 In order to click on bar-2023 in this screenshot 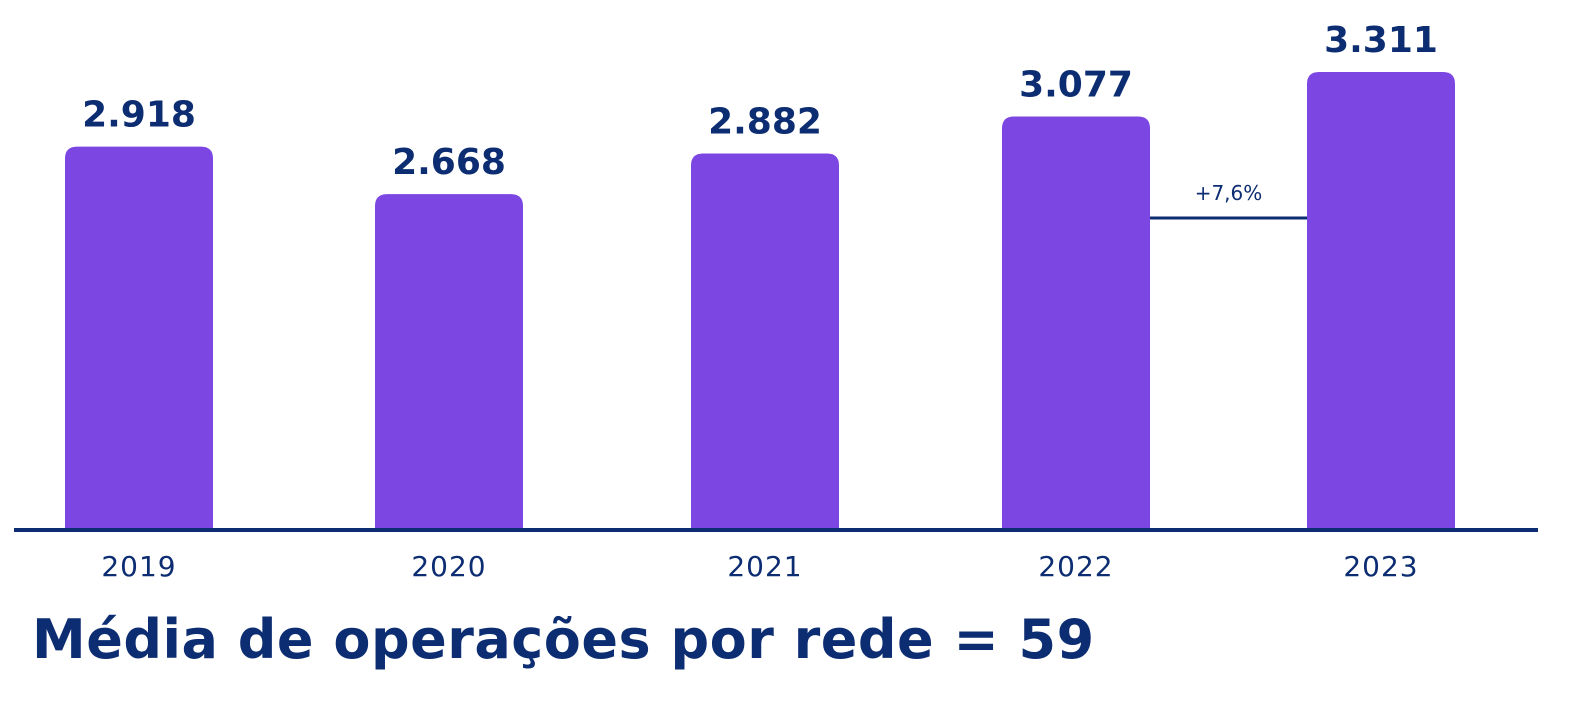, I will do `click(1381, 301)`.